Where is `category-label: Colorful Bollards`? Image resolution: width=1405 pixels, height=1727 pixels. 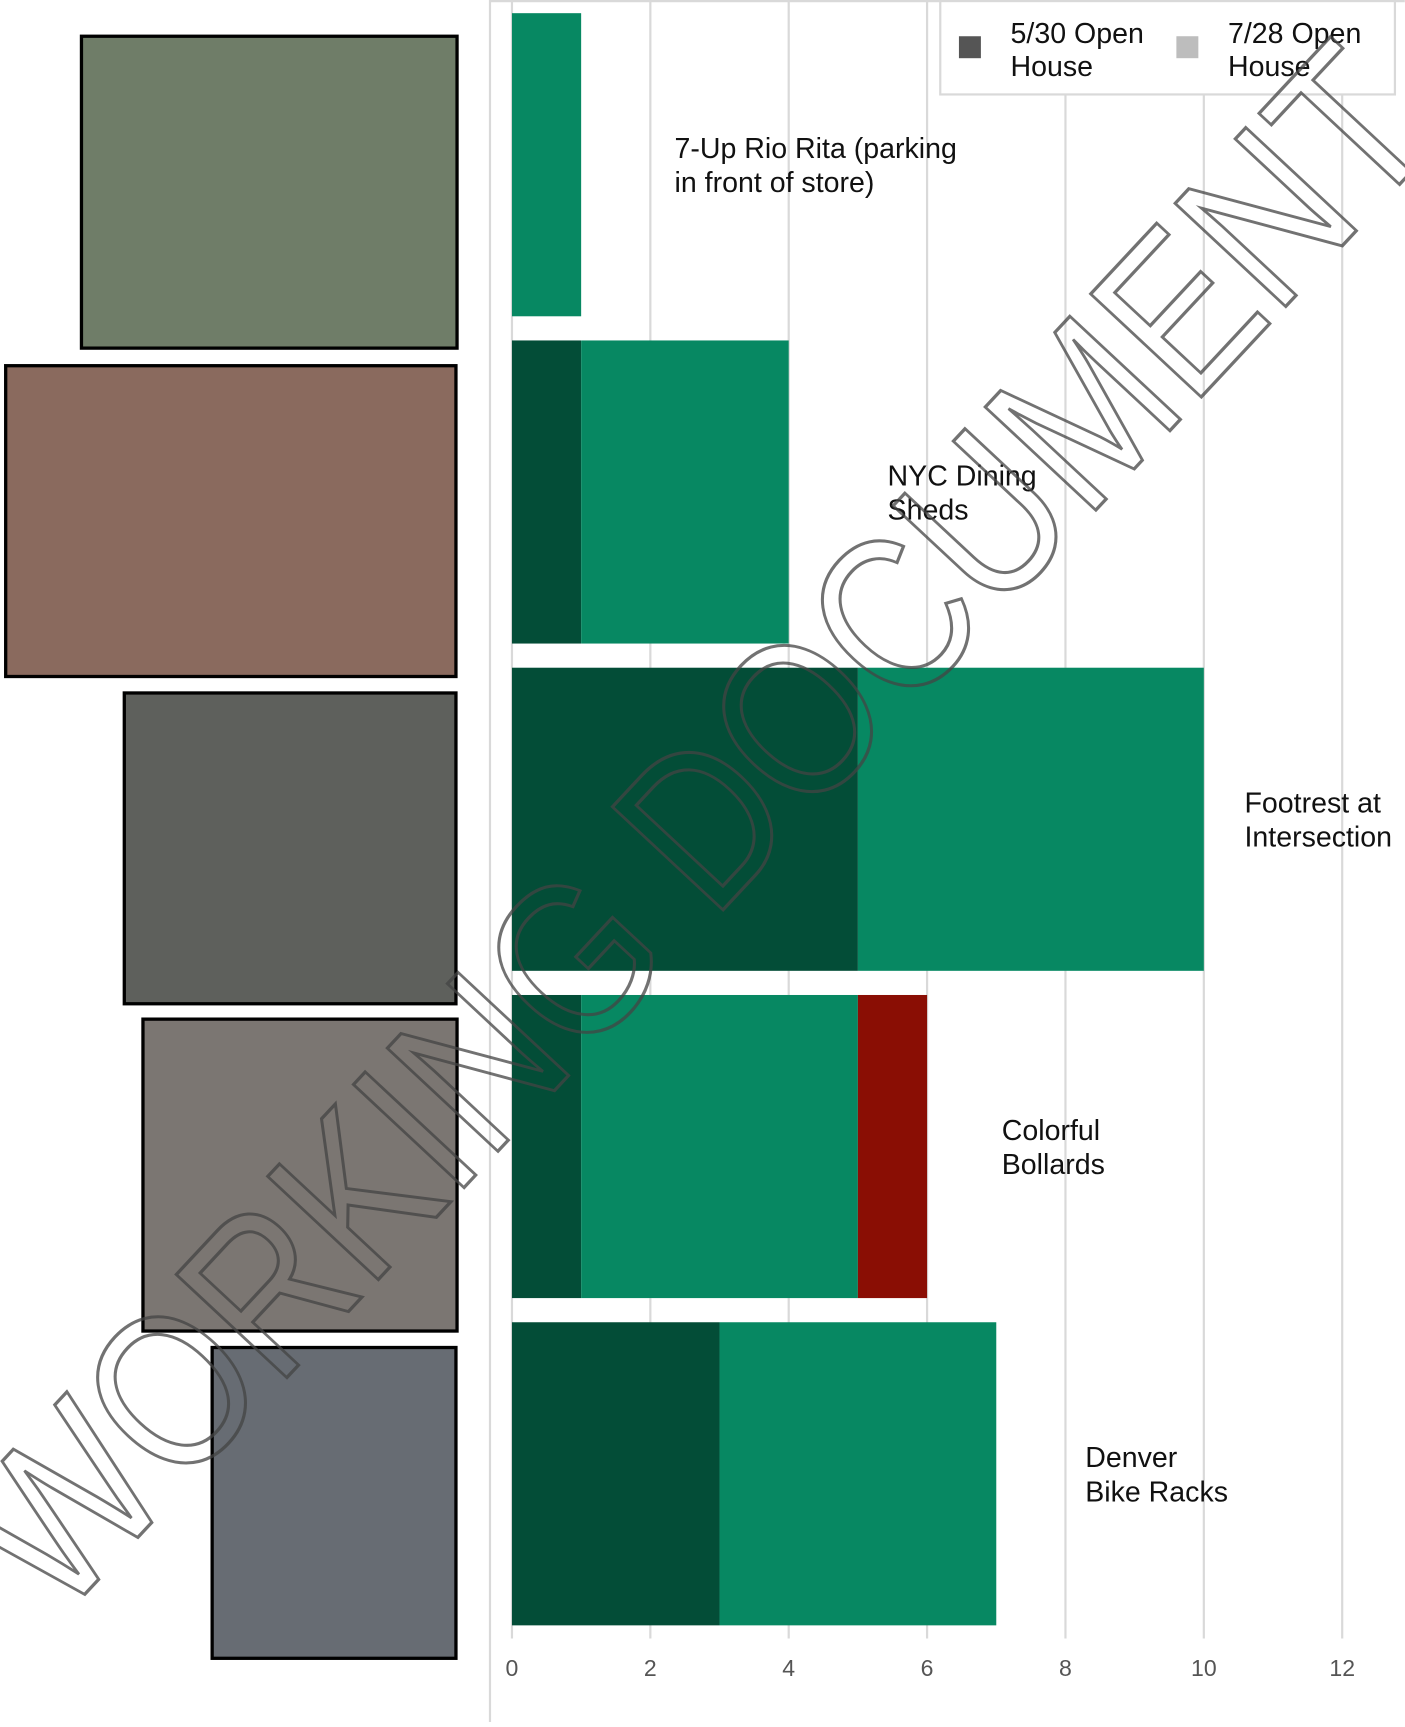
category-label: Colorful Bollards is located at coordinates (1053, 1148).